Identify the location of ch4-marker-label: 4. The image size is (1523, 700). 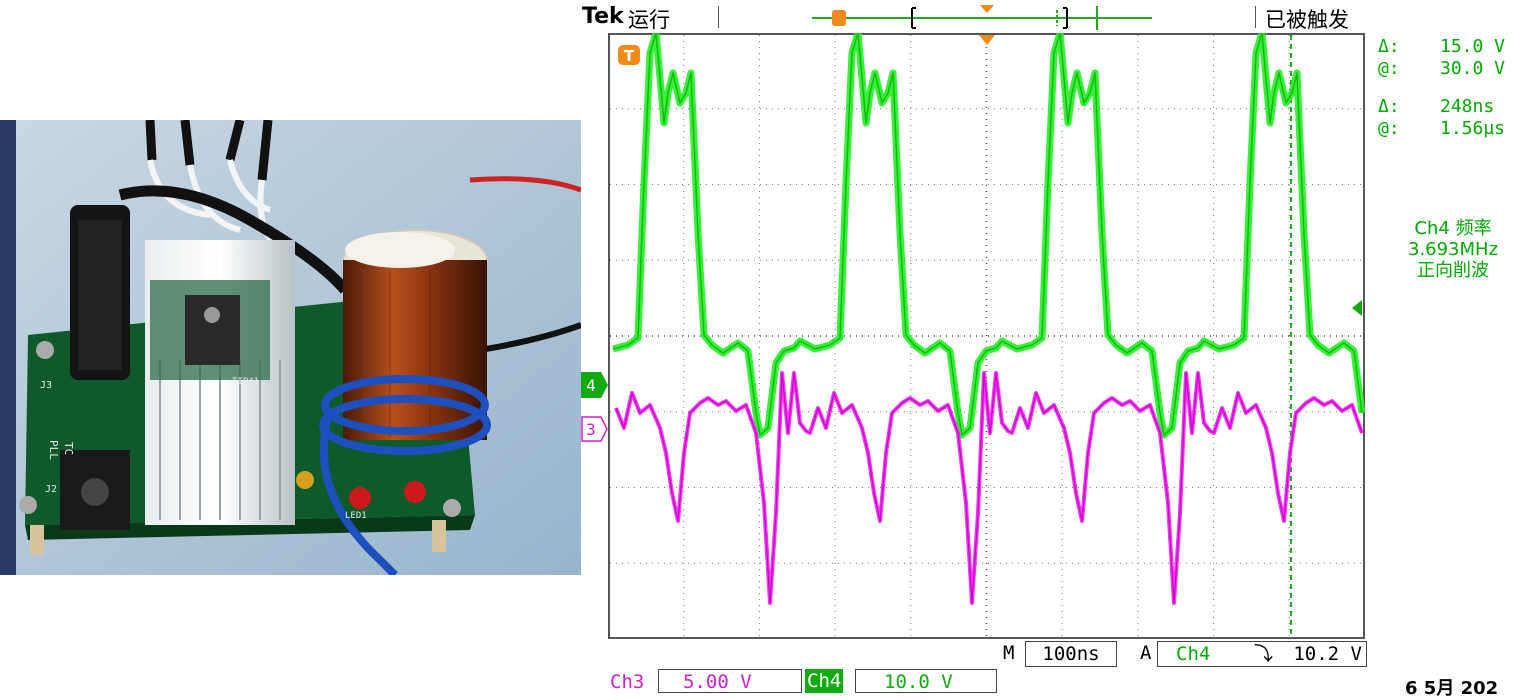
(591, 385).